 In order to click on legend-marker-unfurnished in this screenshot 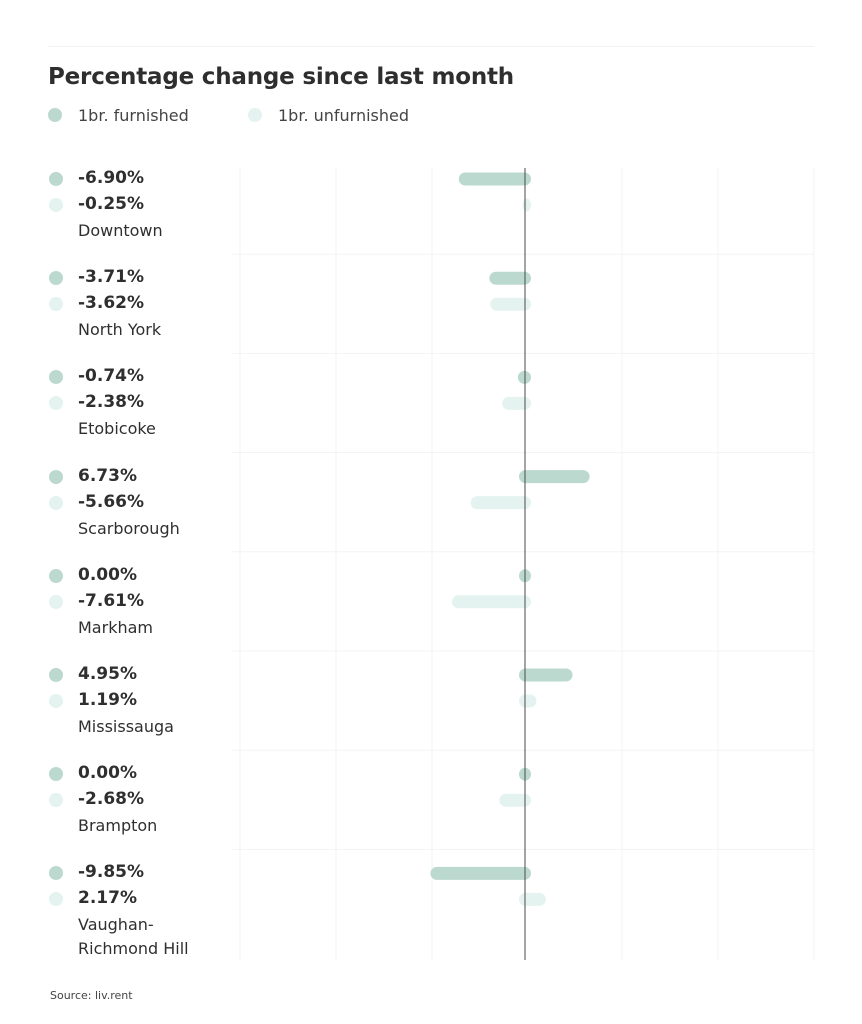, I will do `click(255, 115)`.